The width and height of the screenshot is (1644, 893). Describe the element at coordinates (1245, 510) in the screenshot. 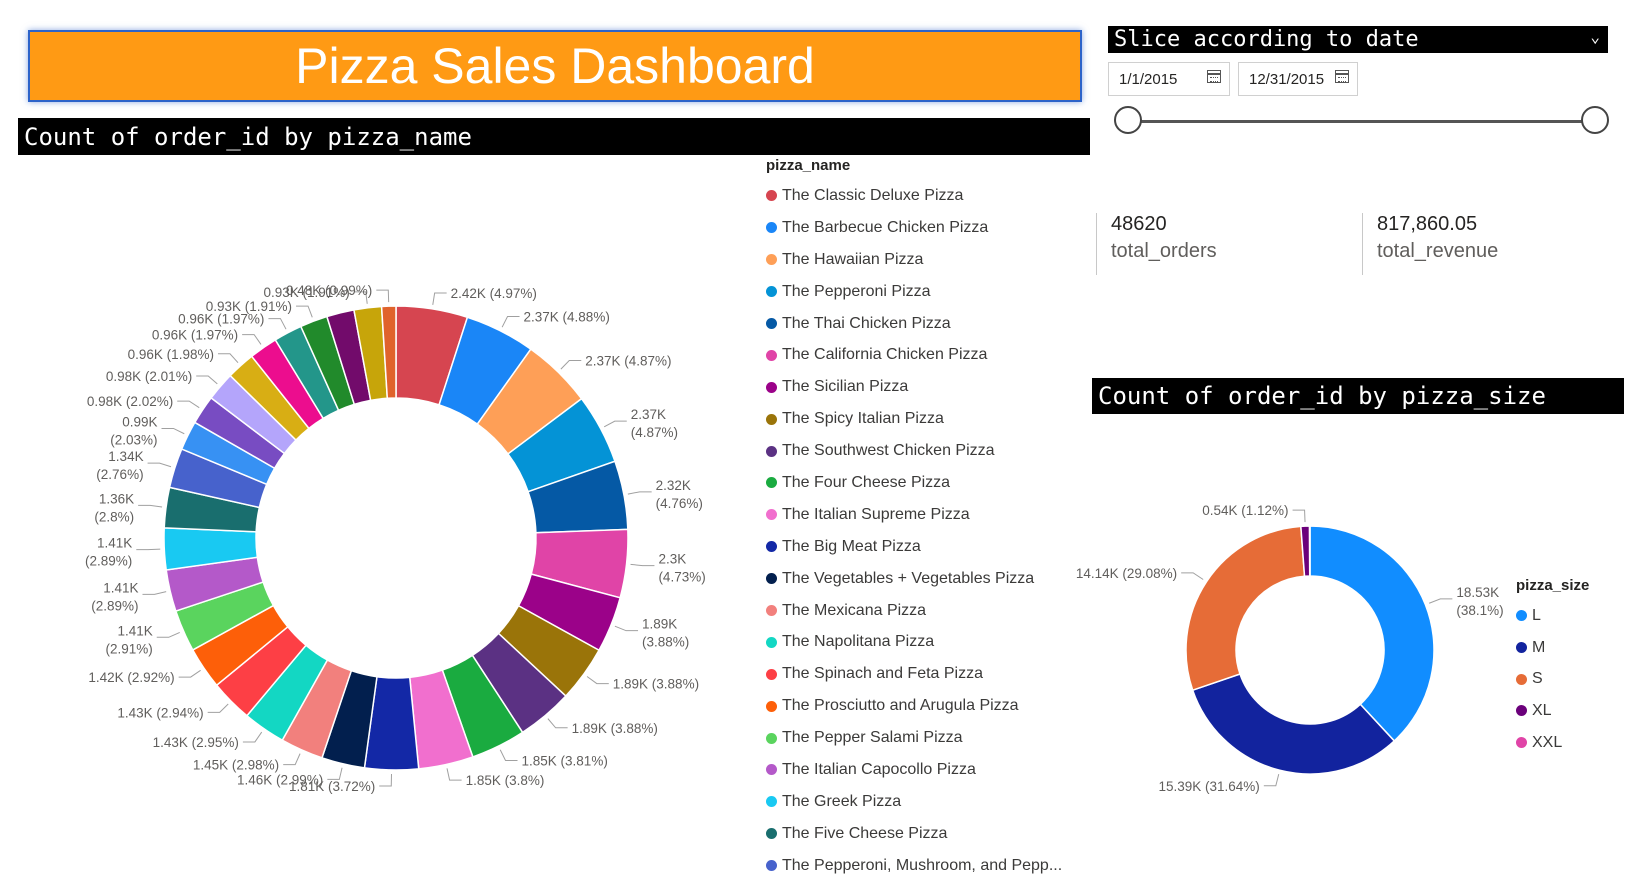

I see `pizza-size-data-label: 0.54K (1.12%)` at that location.